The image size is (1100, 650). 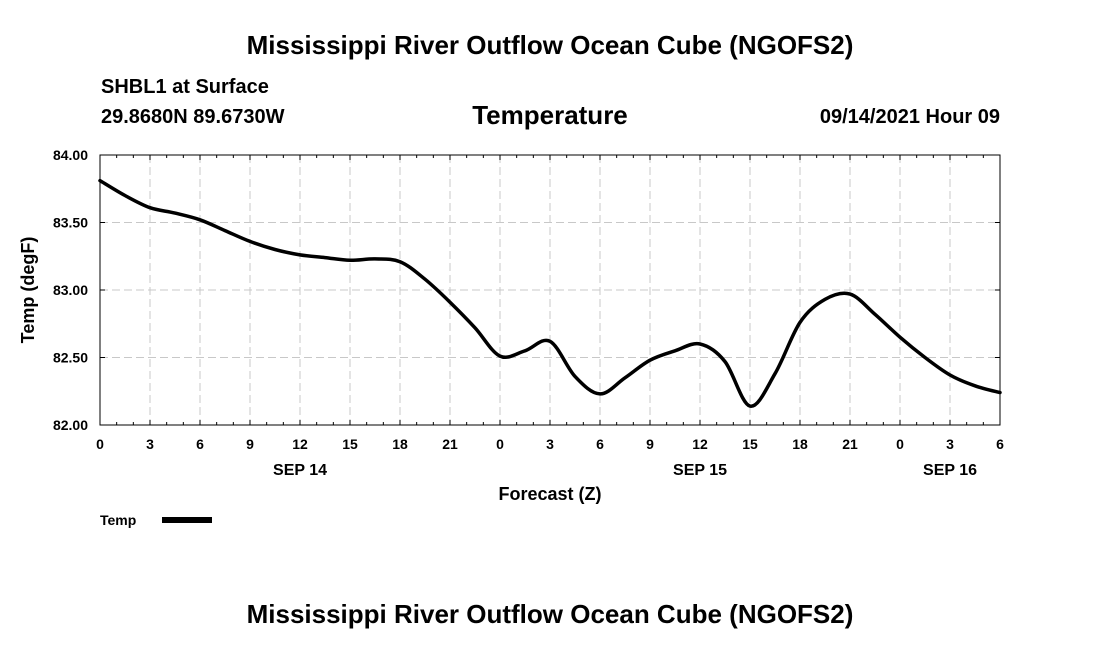 I want to click on station-label: SHBL1 at Surface, so click(x=185, y=87).